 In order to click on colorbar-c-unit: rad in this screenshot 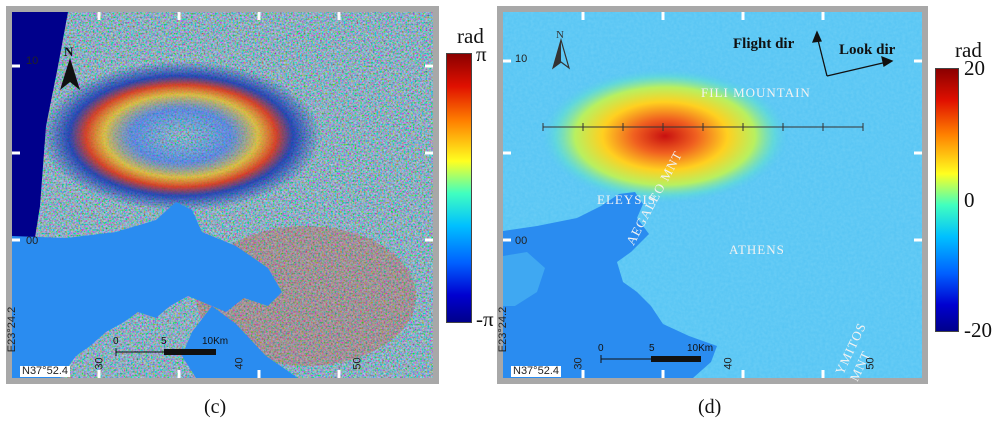, I will do `click(470, 36)`.